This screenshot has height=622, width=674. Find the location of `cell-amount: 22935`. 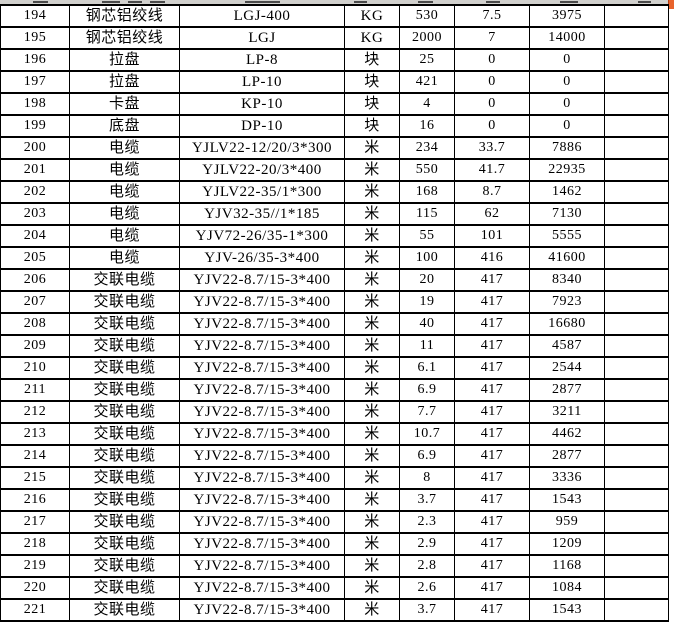

cell-amount: 22935 is located at coordinates (567, 170).